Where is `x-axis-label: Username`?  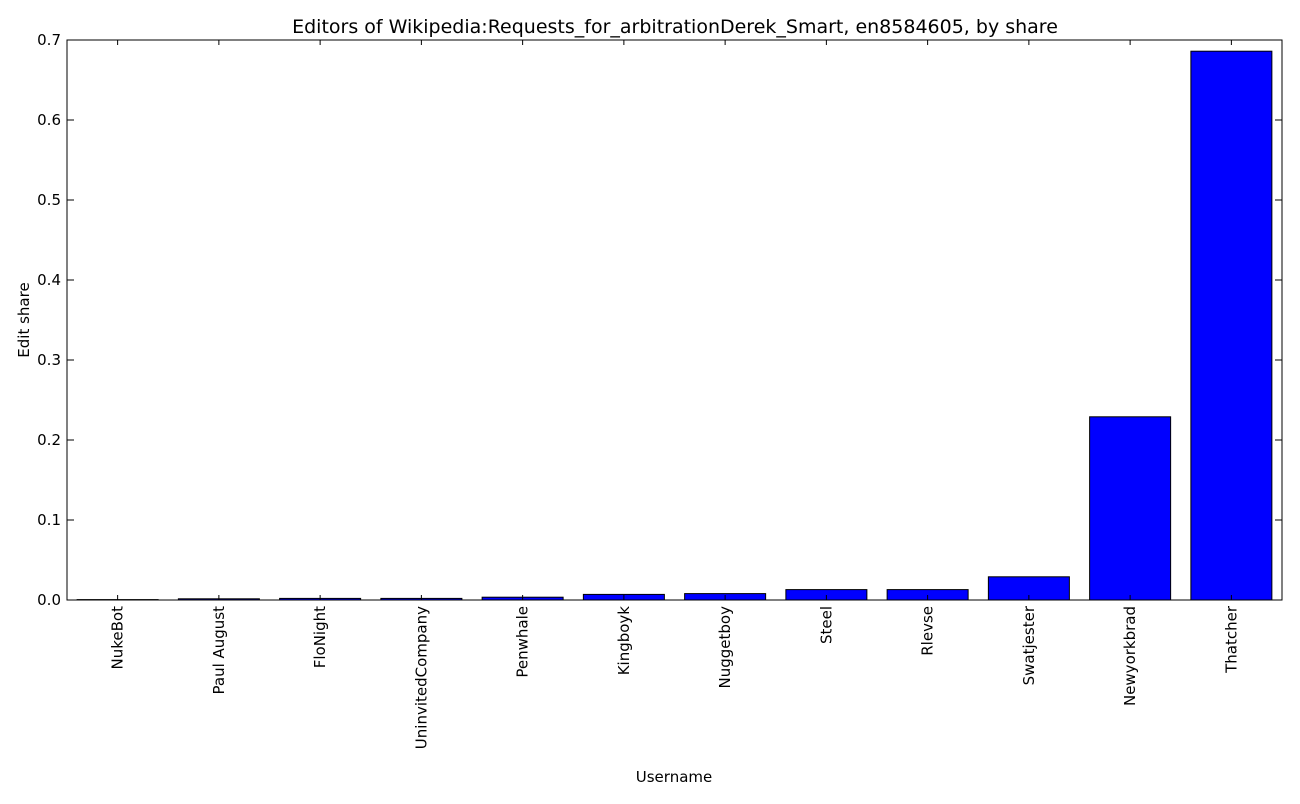 x-axis-label: Username is located at coordinates (674, 777).